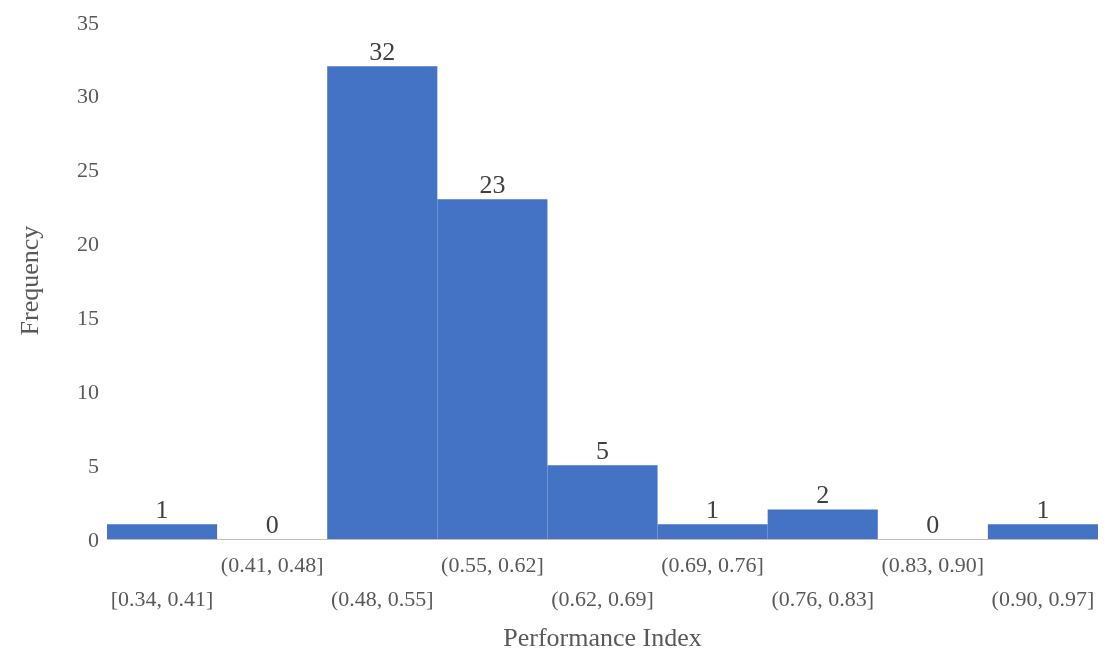 The image size is (1116, 665). What do you see at coordinates (162, 598) in the screenshot?
I see `x-tick-label: [0.34, 0.41]` at bounding box center [162, 598].